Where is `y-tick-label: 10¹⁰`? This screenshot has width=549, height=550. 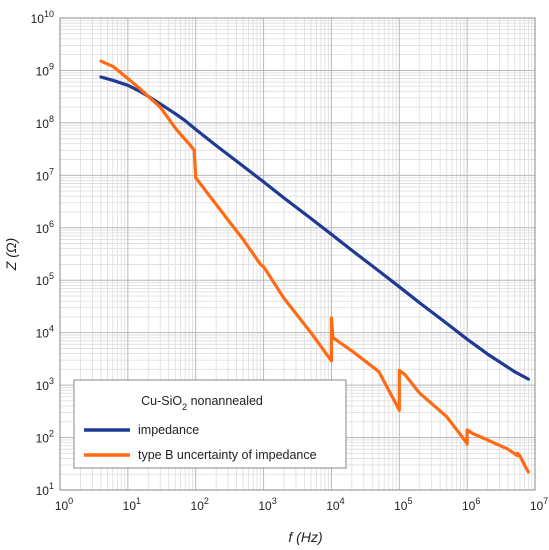
y-tick-label: 10¹⁰ is located at coordinates (42, 17).